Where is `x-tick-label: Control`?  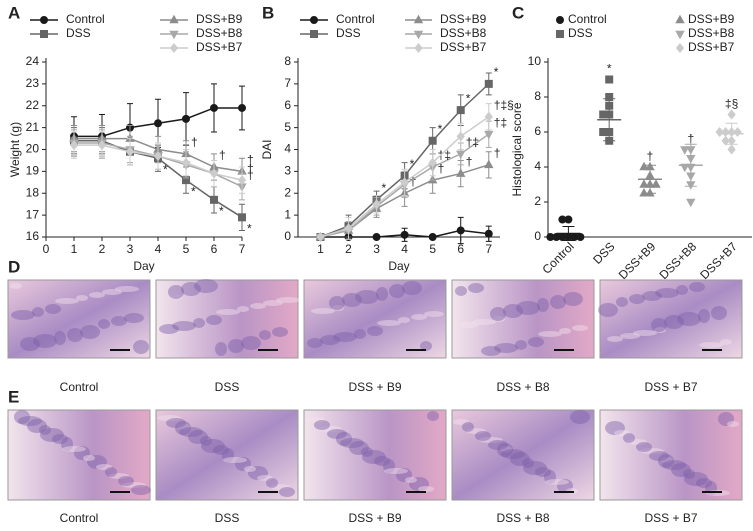
x-tick-label: Control is located at coordinates (558, 257).